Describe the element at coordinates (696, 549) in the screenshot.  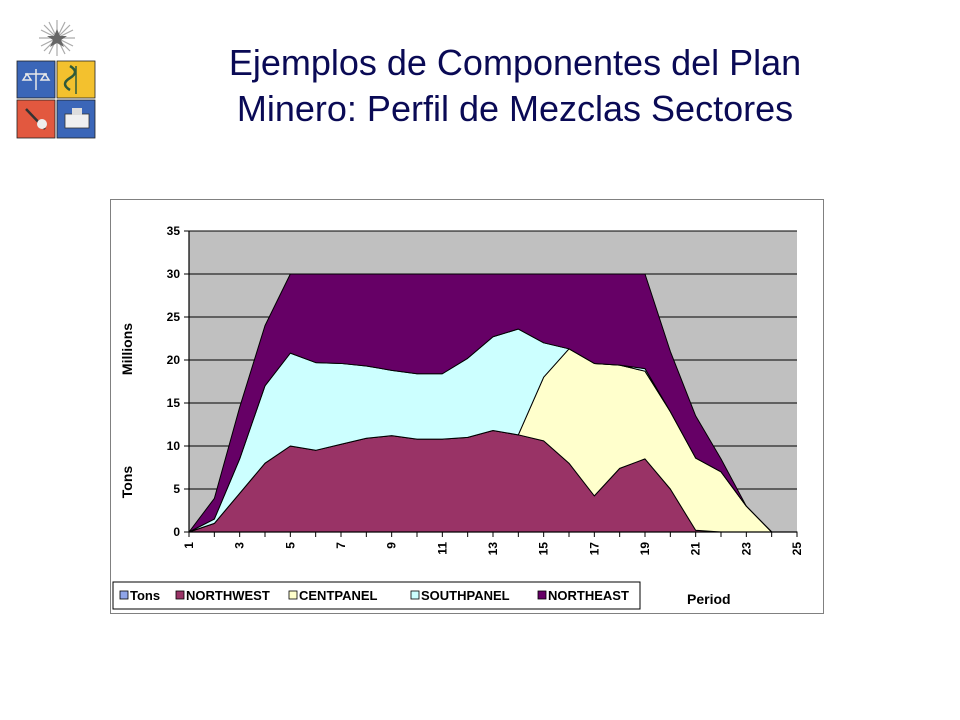
I see `x-tick-label-21: 21` at that location.